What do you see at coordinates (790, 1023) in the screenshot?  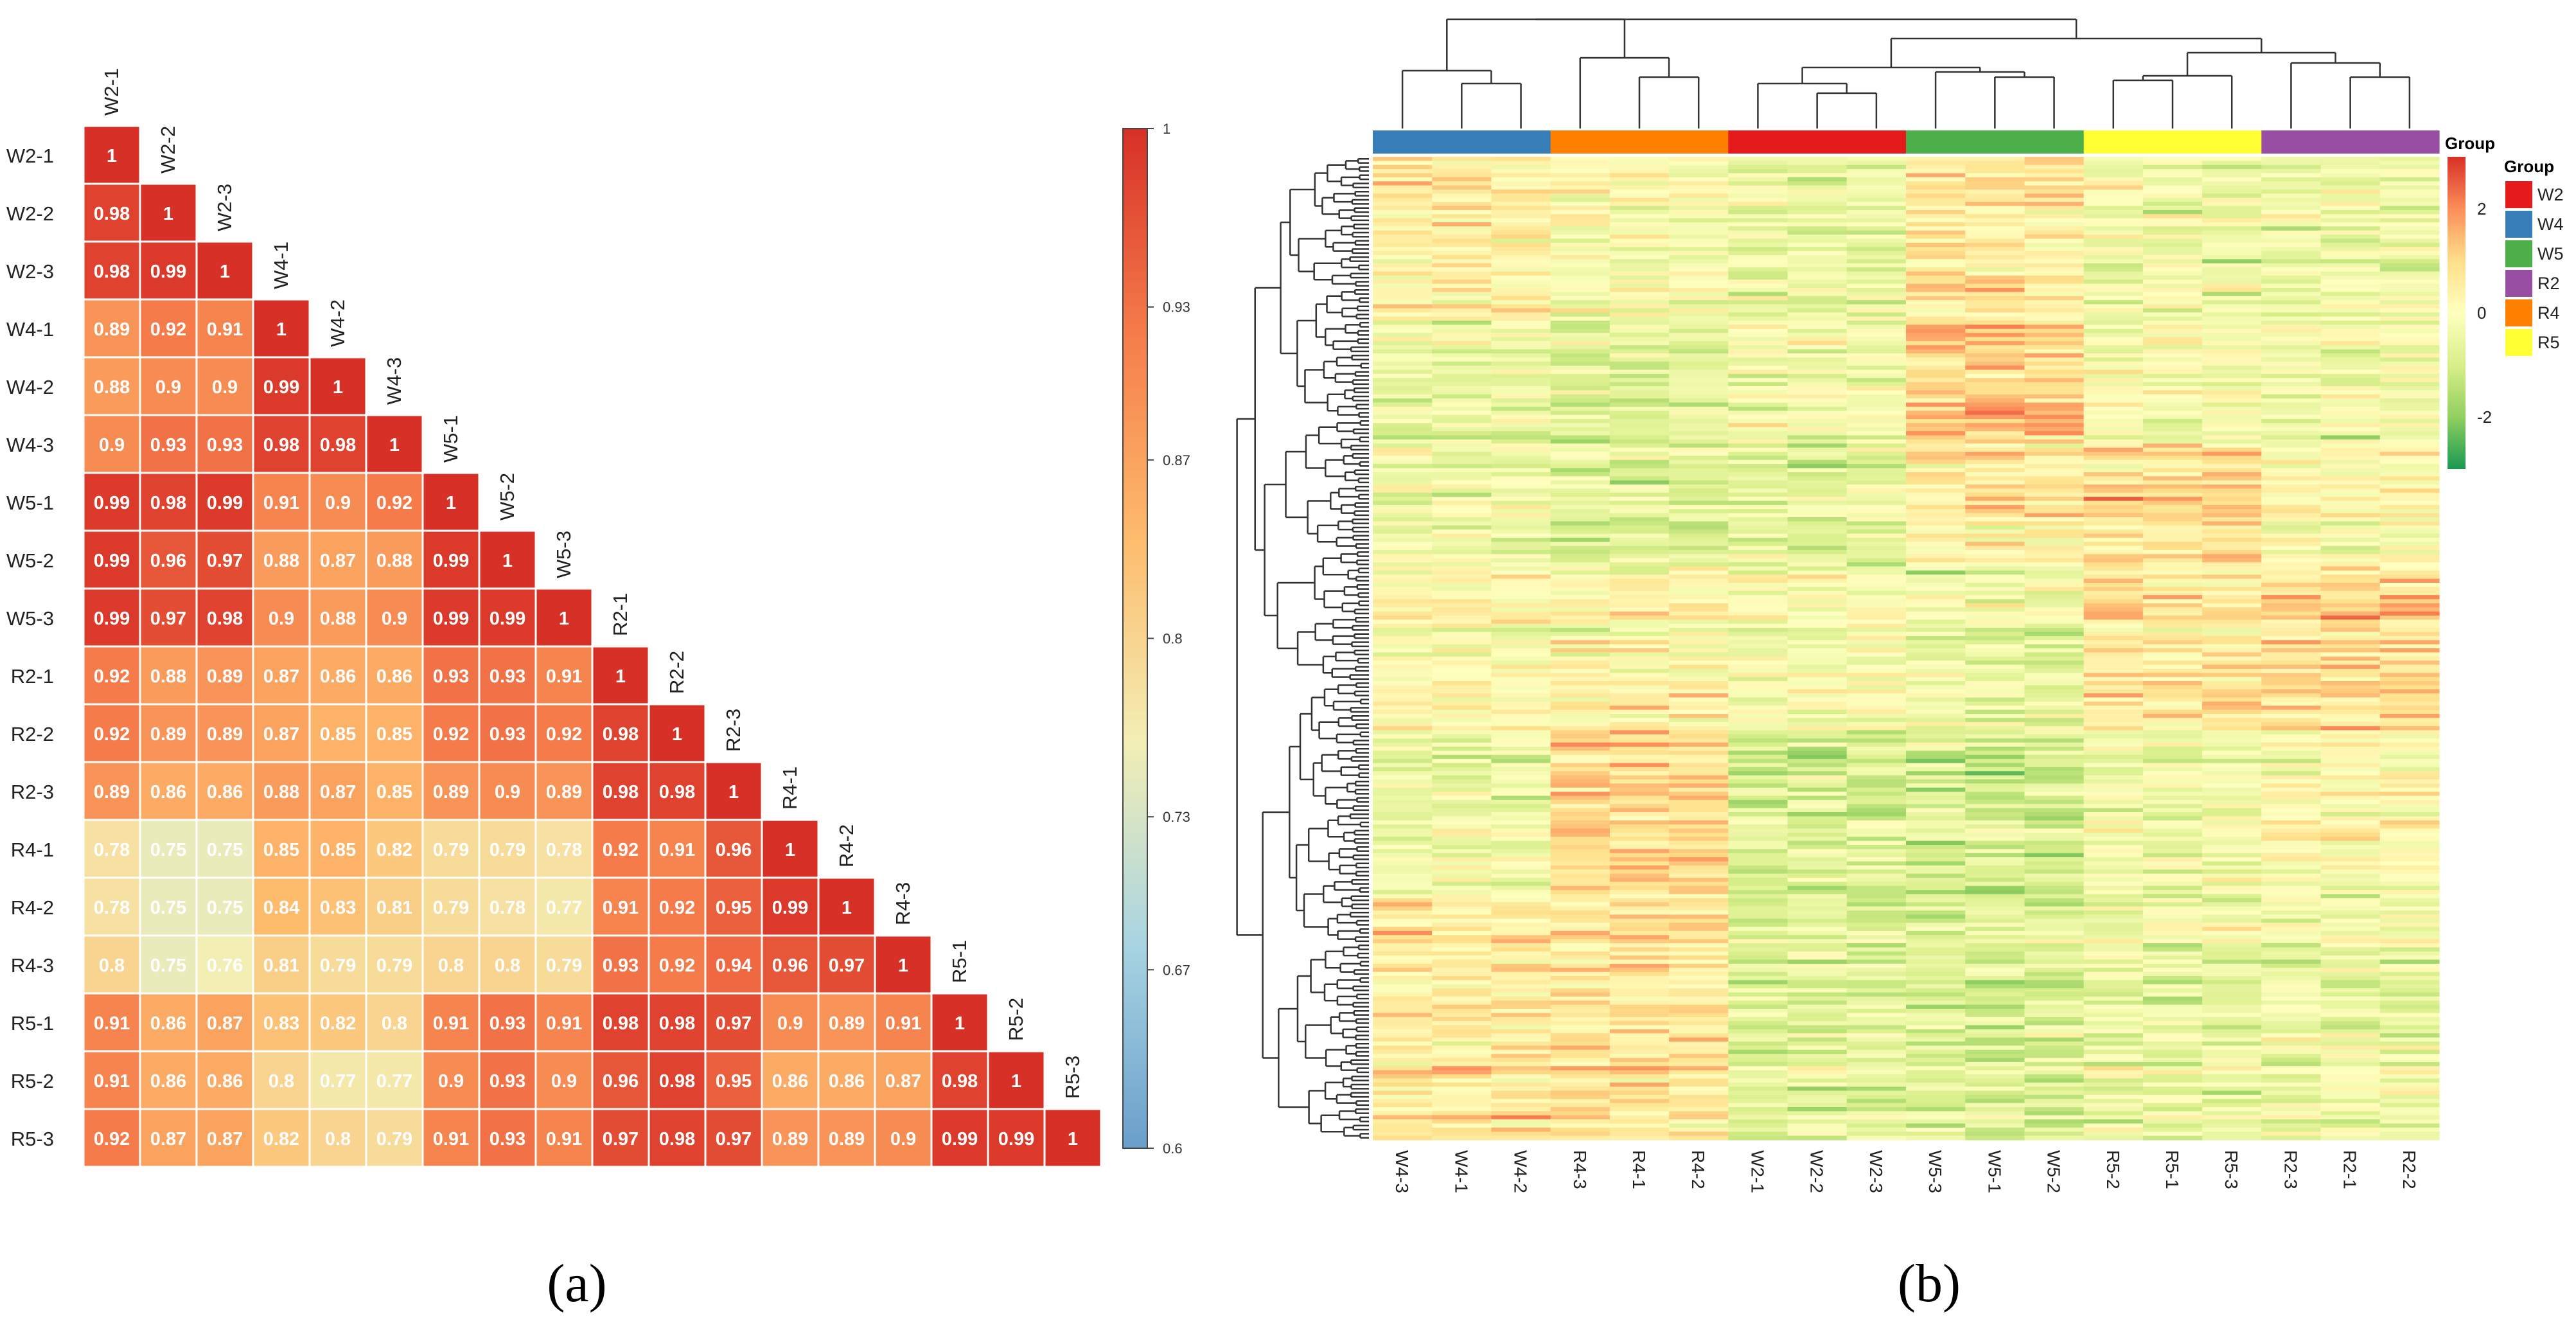 I see `corr-value: 0.9` at bounding box center [790, 1023].